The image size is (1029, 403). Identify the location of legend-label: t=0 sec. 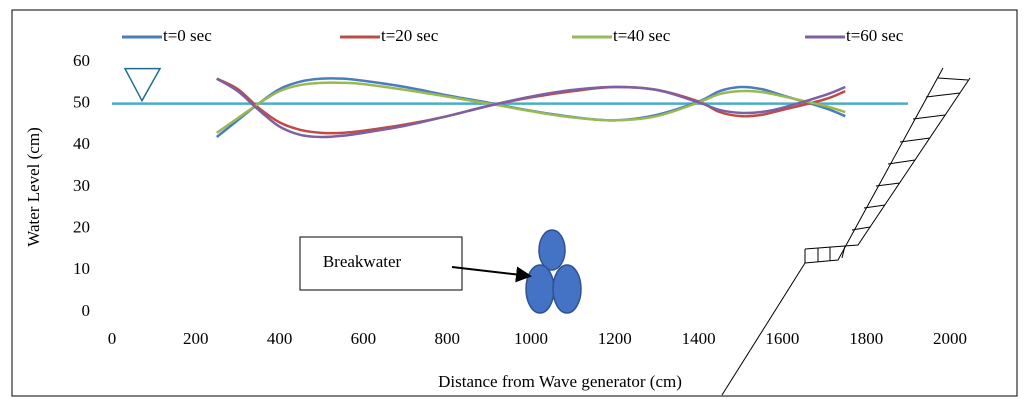
(187, 35).